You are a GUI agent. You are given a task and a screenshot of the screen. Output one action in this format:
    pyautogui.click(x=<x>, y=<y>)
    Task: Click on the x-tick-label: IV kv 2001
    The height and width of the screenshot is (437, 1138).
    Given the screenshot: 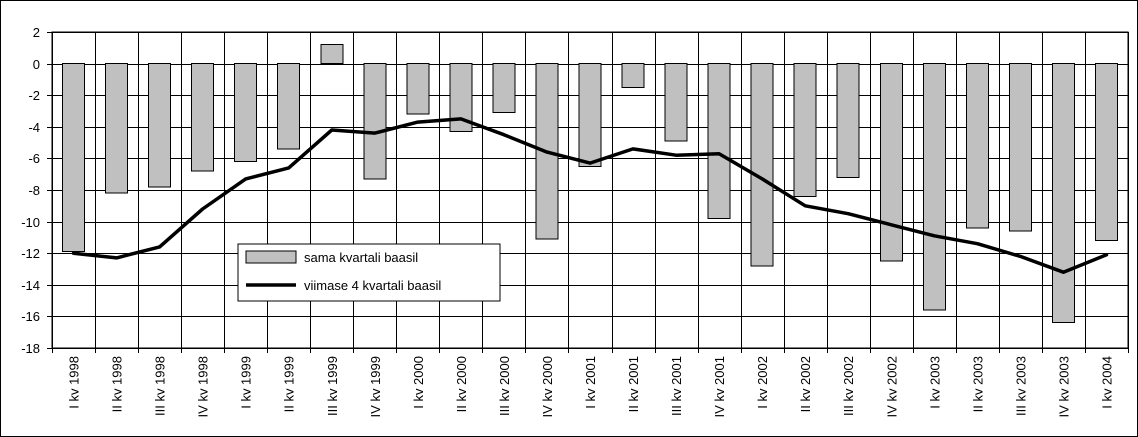 What is the action you would take?
    pyautogui.click(x=719, y=386)
    